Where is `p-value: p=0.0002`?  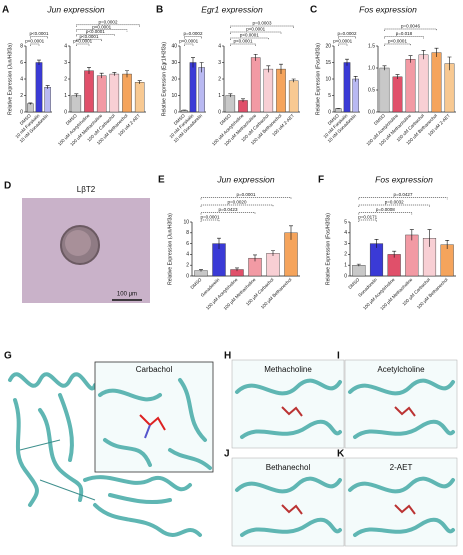 p-value: p=0.0002 is located at coordinates (347, 33).